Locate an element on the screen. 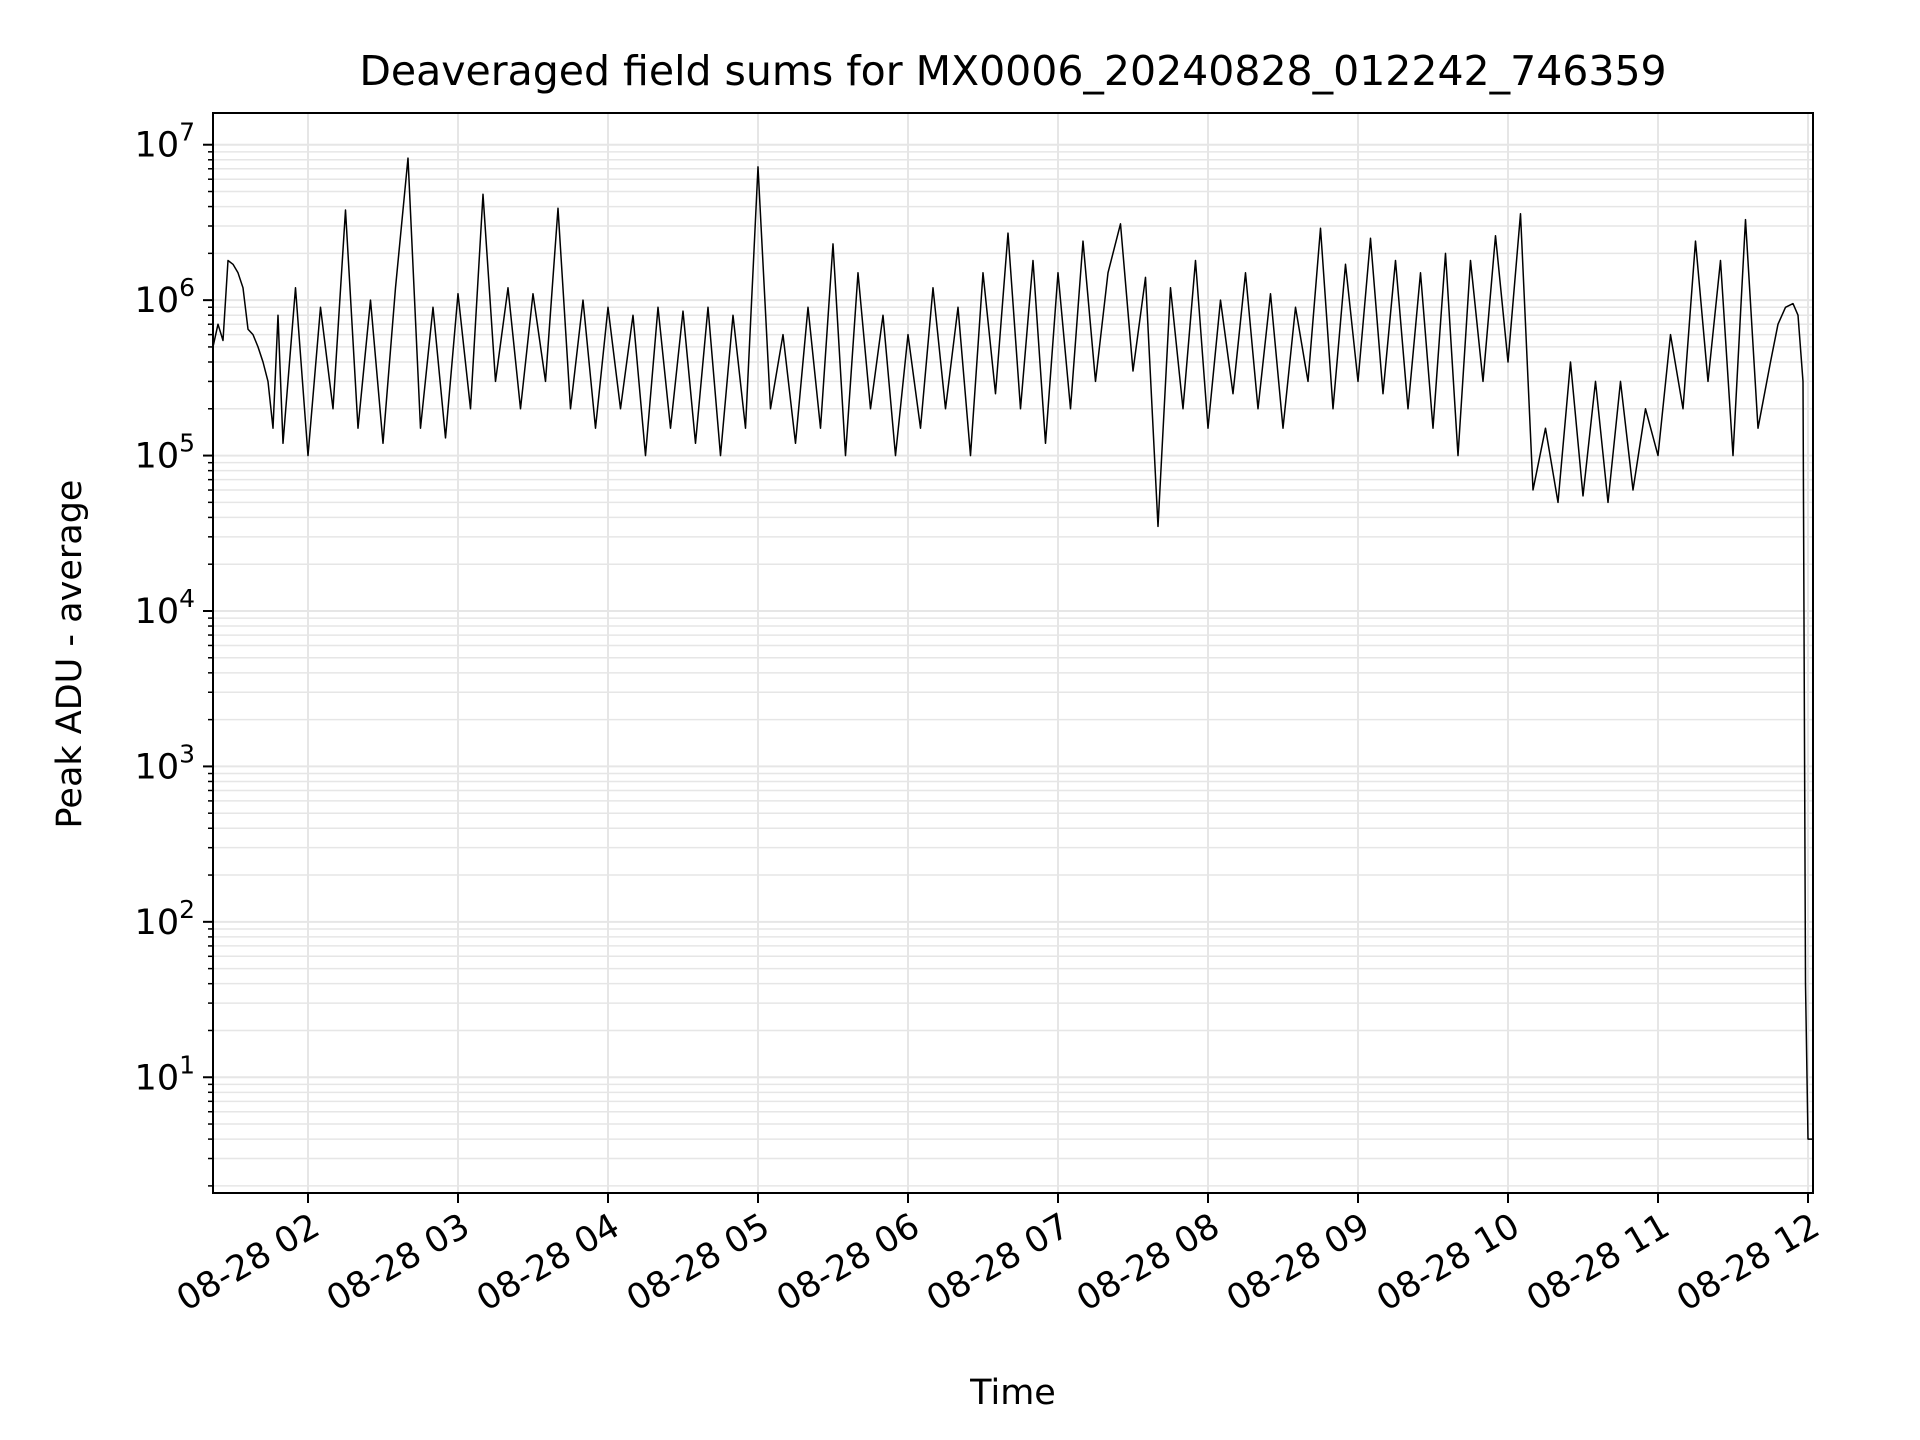 The width and height of the screenshot is (1920, 1440). y-tick-label: 10³ is located at coordinates (165, 763).